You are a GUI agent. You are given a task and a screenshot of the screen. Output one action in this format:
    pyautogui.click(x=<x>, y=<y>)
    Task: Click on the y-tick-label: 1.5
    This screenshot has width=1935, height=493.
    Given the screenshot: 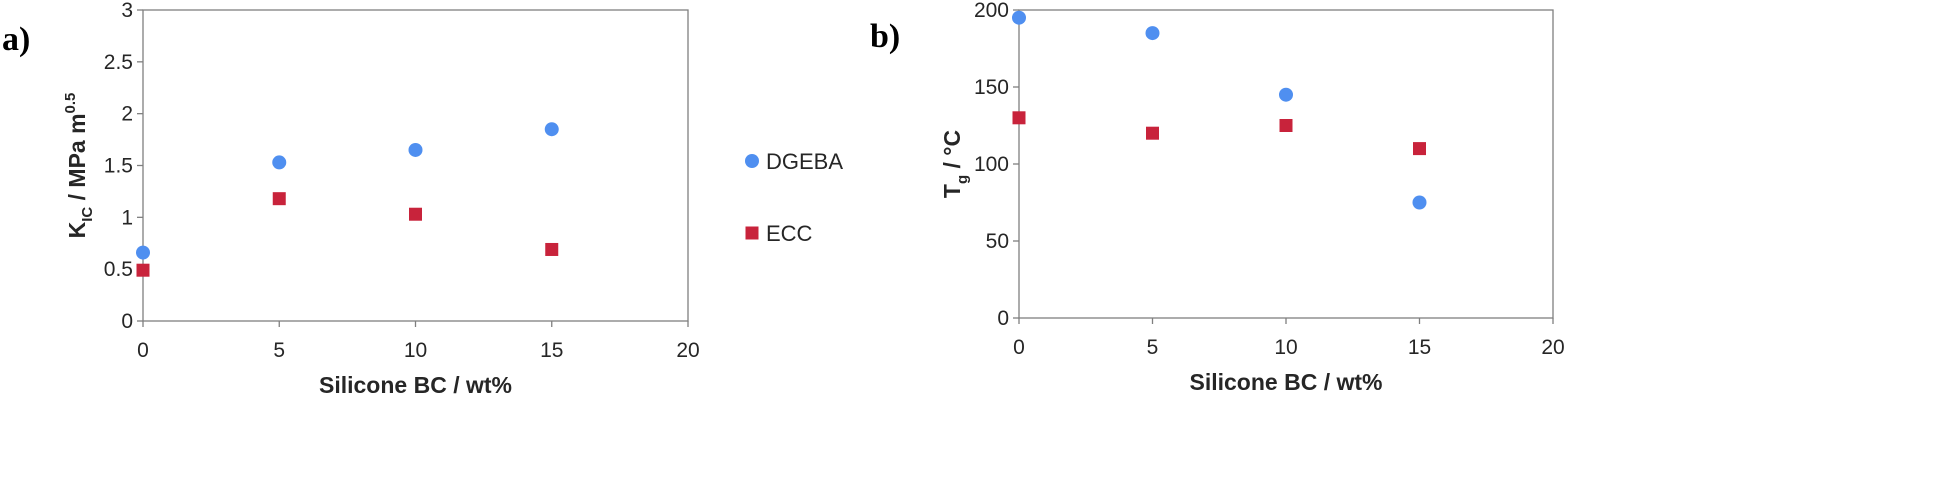 What is the action you would take?
    pyautogui.click(x=118, y=166)
    